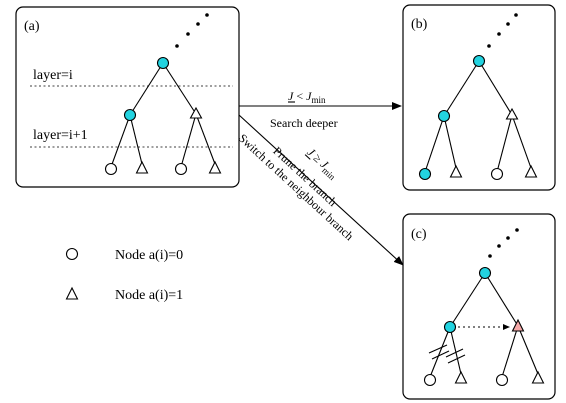 The height and width of the screenshot is (403, 566). Describe the element at coordinates (419, 24) in the screenshot. I see `panel-b-label: (b)` at that location.